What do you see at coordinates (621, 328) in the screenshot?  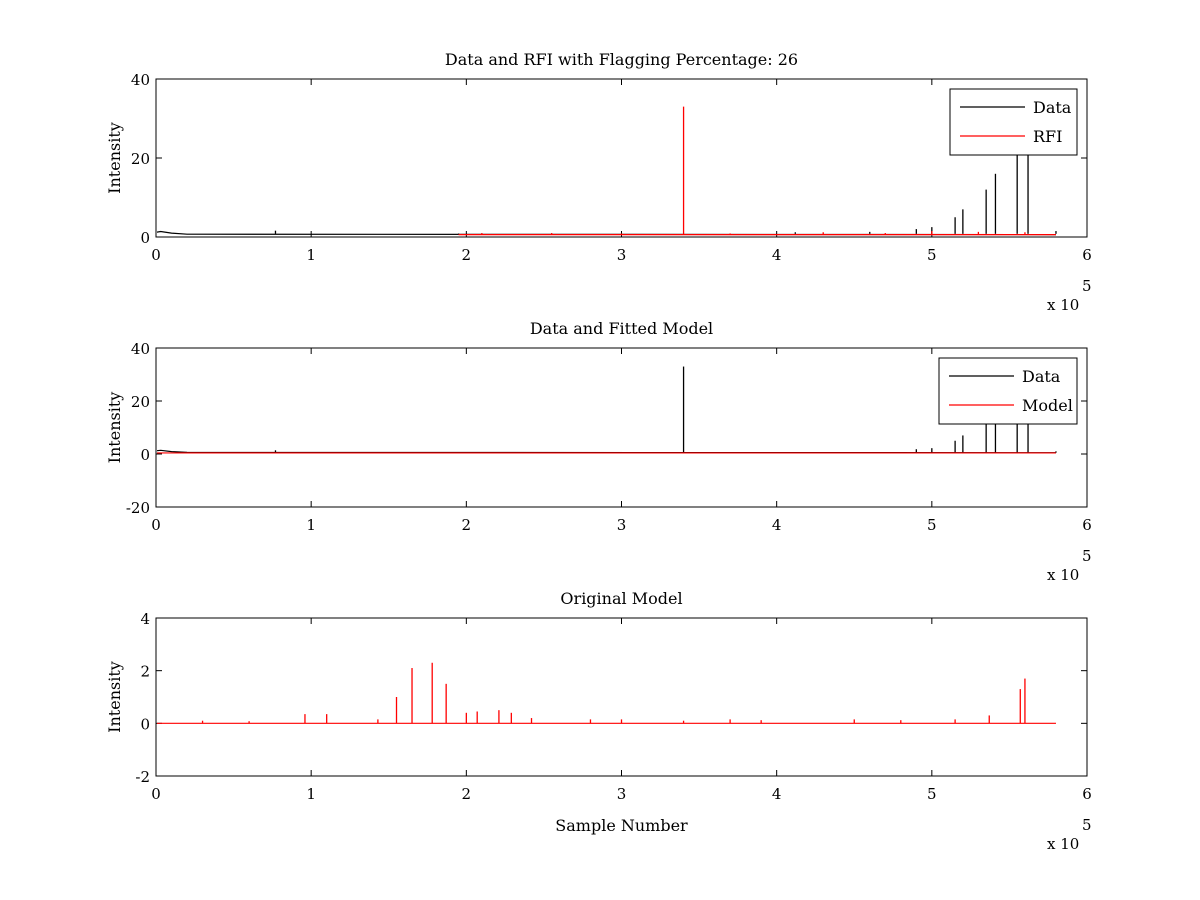 I see `chart-title: Data and Fitted Model` at bounding box center [621, 328].